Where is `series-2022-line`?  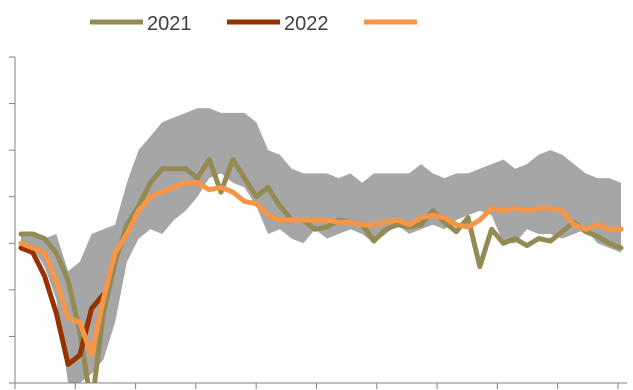
series-2022-line is located at coordinates (62, 306).